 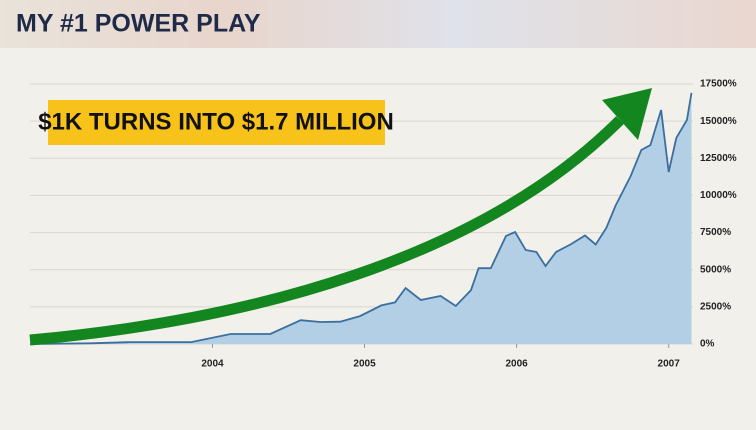 I want to click on title-band, so click(x=378, y=24).